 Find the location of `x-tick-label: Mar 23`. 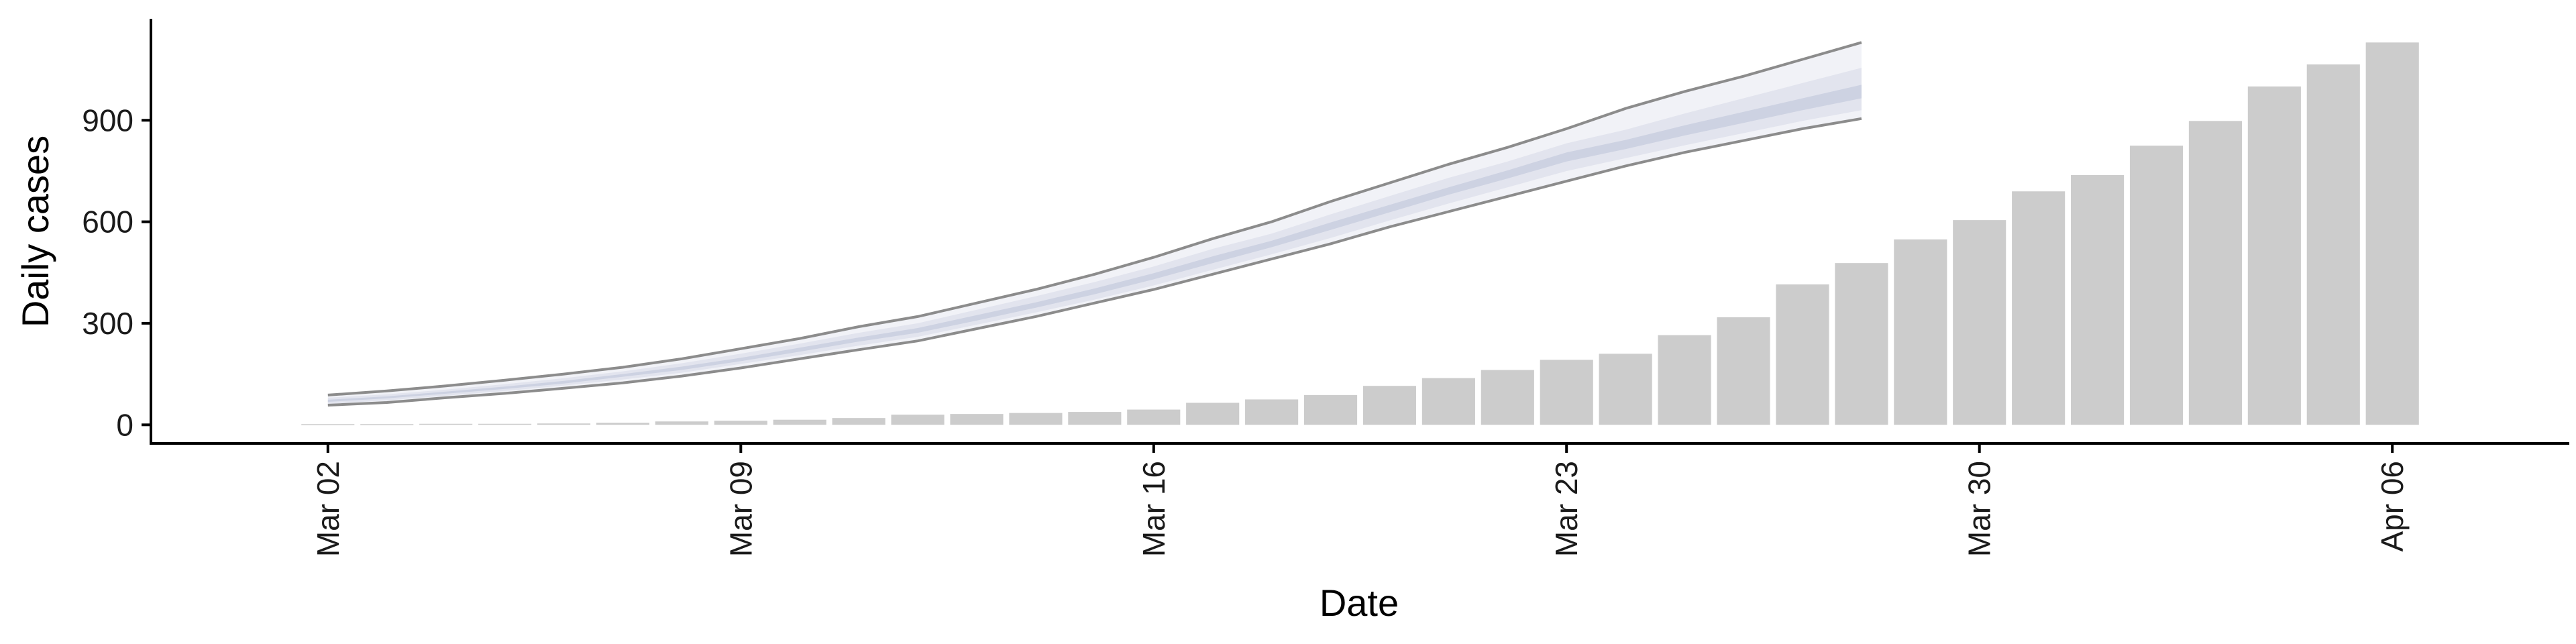

x-tick-label: Mar 23 is located at coordinates (1566, 509).